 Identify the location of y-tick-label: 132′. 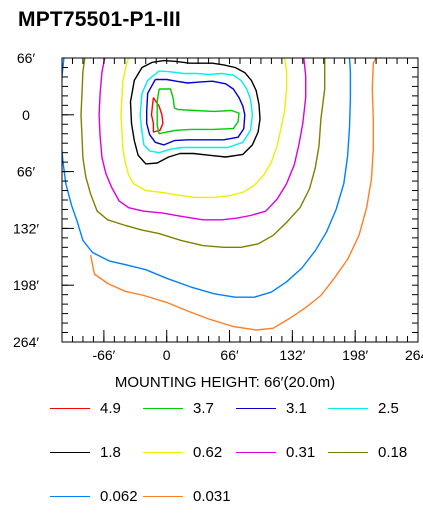
(26, 228).